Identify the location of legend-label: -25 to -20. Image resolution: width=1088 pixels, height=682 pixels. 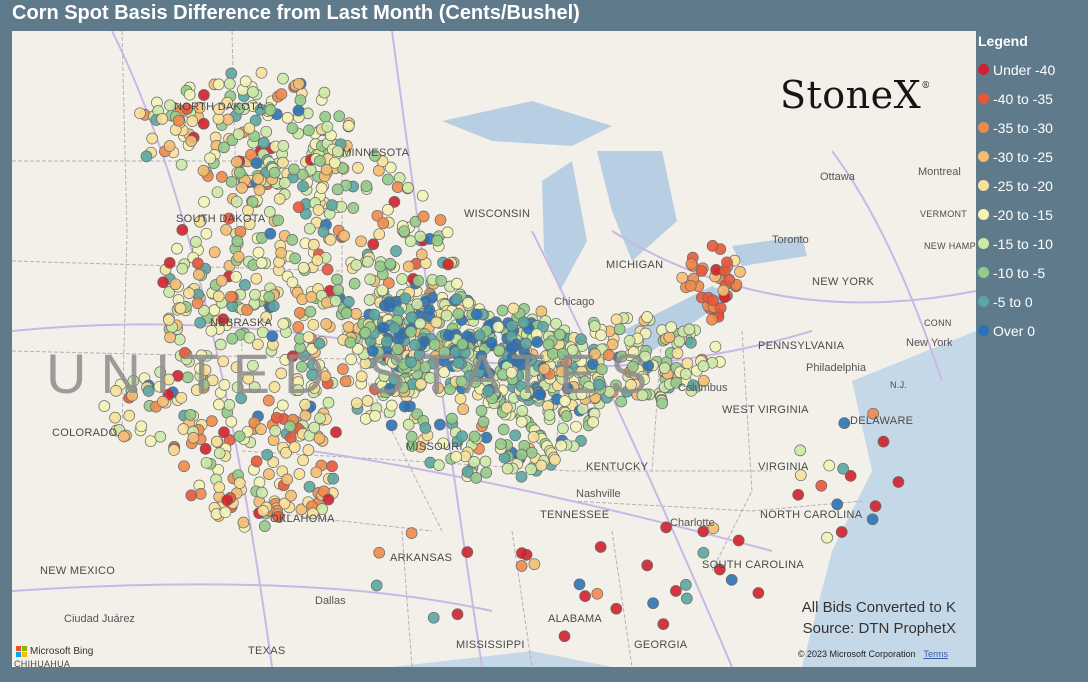
(1023, 185).